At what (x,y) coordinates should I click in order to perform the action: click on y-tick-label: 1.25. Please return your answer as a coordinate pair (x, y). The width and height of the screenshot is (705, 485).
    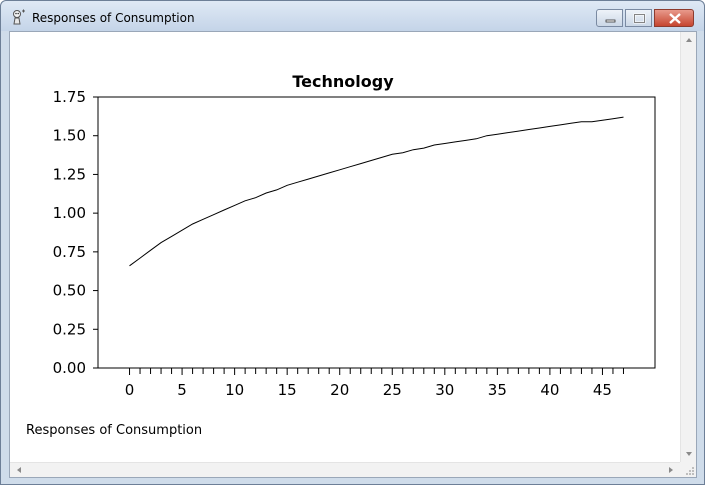
    Looking at the image, I should click on (69, 174).